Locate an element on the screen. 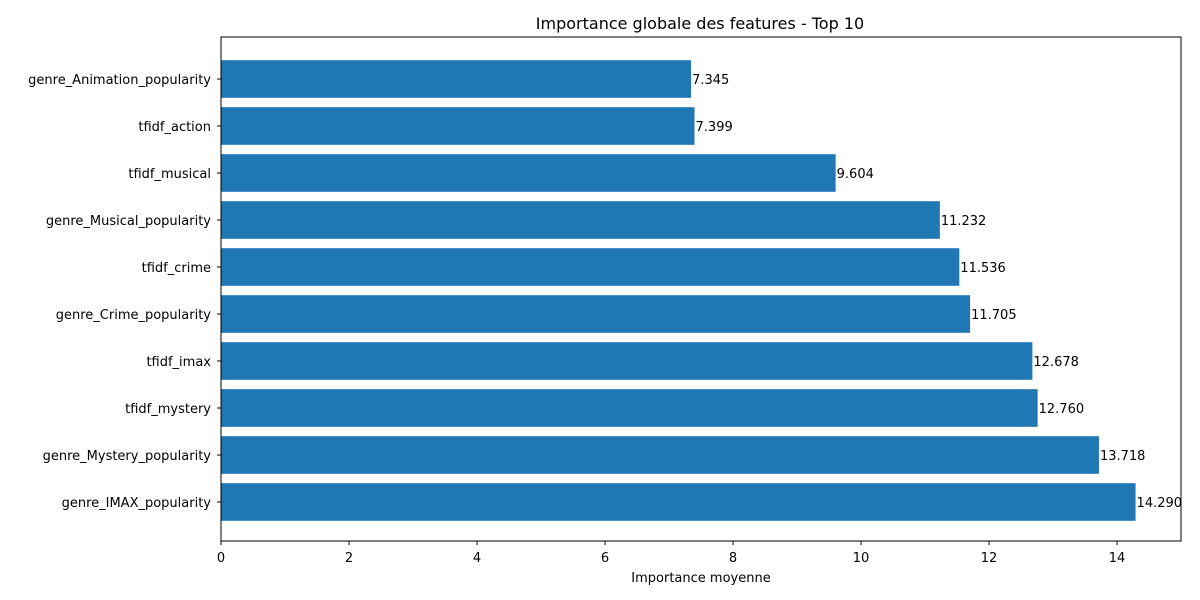 The width and height of the screenshot is (1200, 600). data-label: 11.536 is located at coordinates (983, 268).